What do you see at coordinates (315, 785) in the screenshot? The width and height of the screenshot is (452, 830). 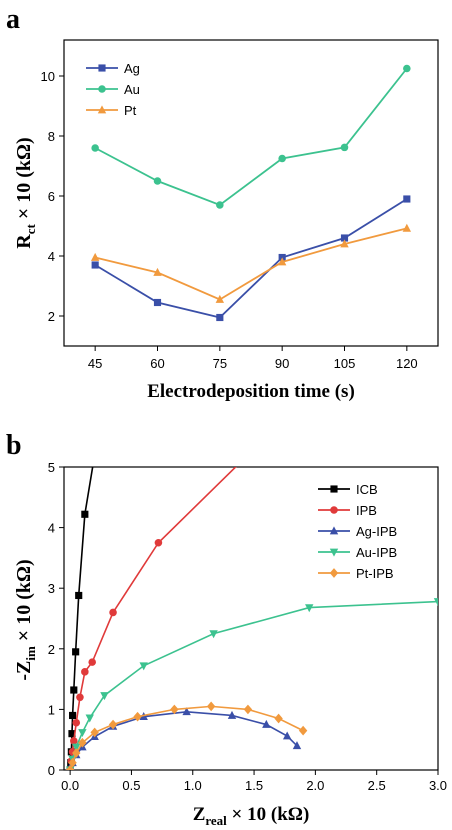 I see `x-tick-label: 2.0` at bounding box center [315, 785].